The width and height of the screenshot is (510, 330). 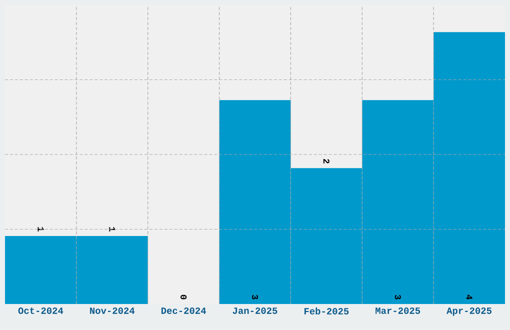 I want to click on x-tick-label: Mar-2025, so click(x=398, y=311).